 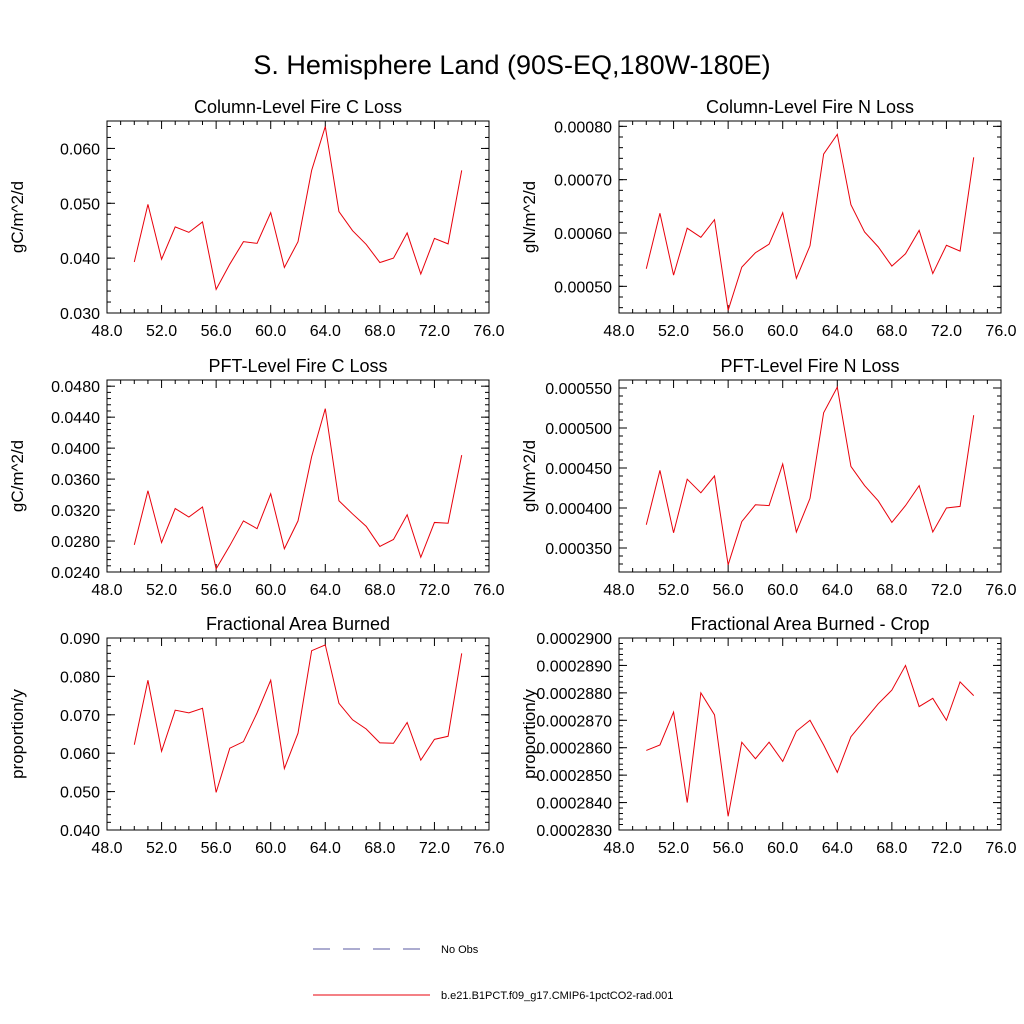 What do you see at coordinates (298, 624) in the screenshot?
I see `panel-title: Fractional Area Burned` at bounding box center [298, 624].